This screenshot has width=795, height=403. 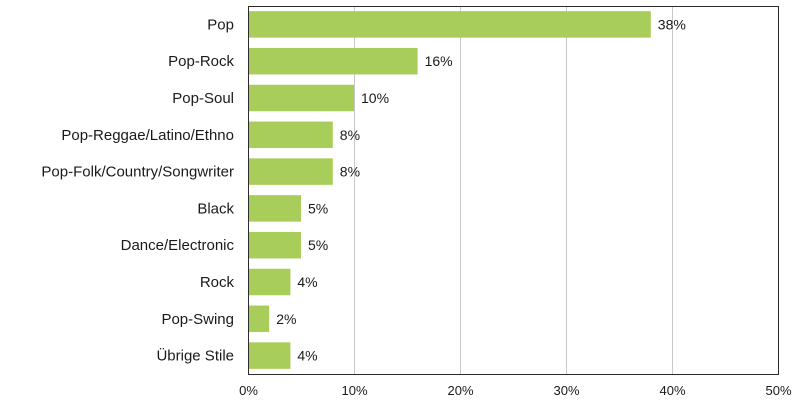 I want to click on x-tick-label: 50%, so click(x=778, y=390).